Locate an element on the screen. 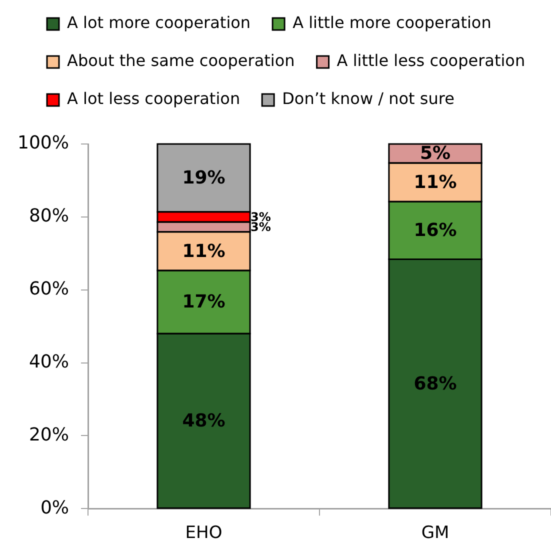 The width and height of the screenshot is (551, 543). legend-label: A lot less cooperation is located at coordinates (153, 98).